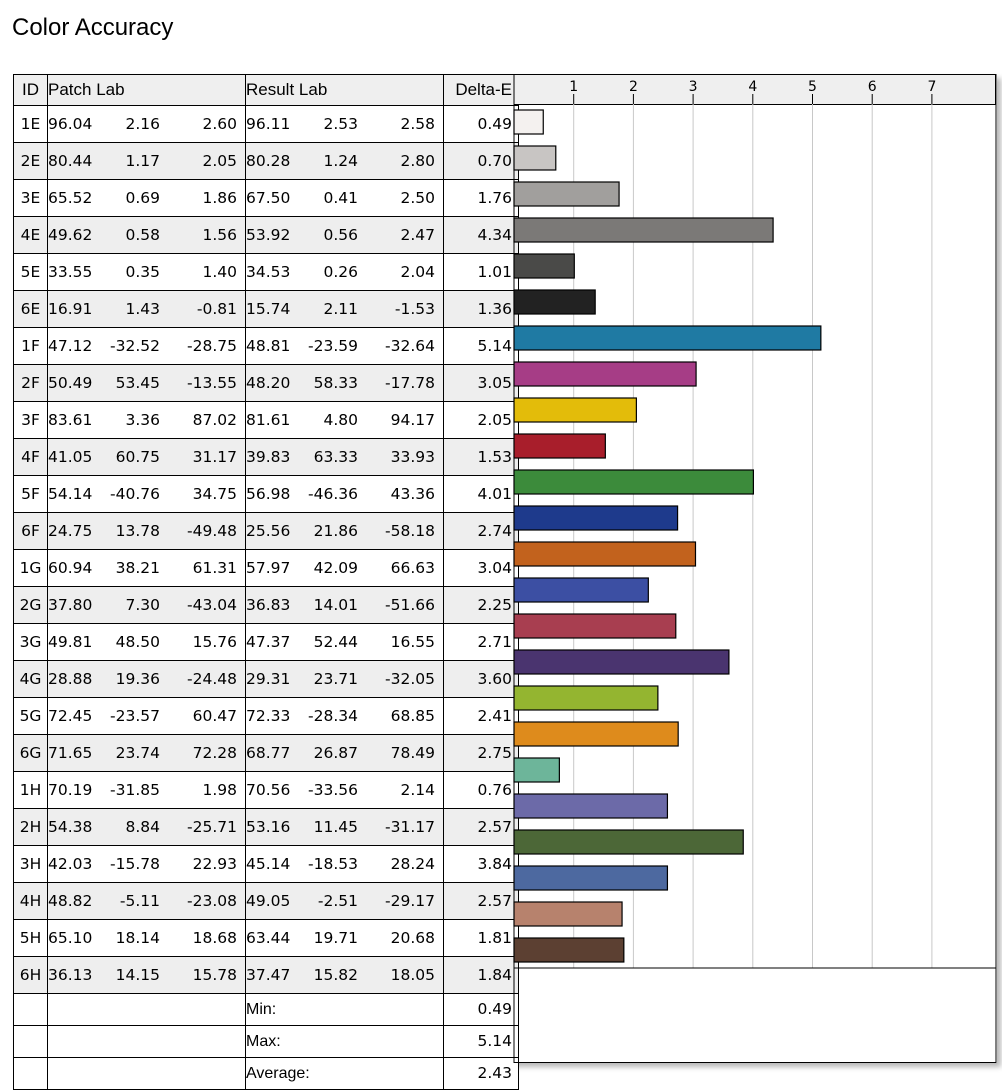  I want to click on patch-id: 1E, so click(30, 124).